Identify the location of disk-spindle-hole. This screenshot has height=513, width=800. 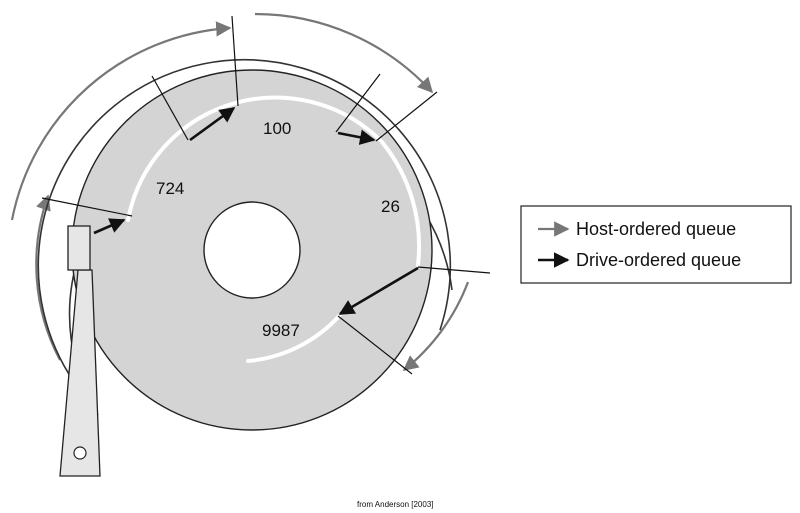
(252, 250).